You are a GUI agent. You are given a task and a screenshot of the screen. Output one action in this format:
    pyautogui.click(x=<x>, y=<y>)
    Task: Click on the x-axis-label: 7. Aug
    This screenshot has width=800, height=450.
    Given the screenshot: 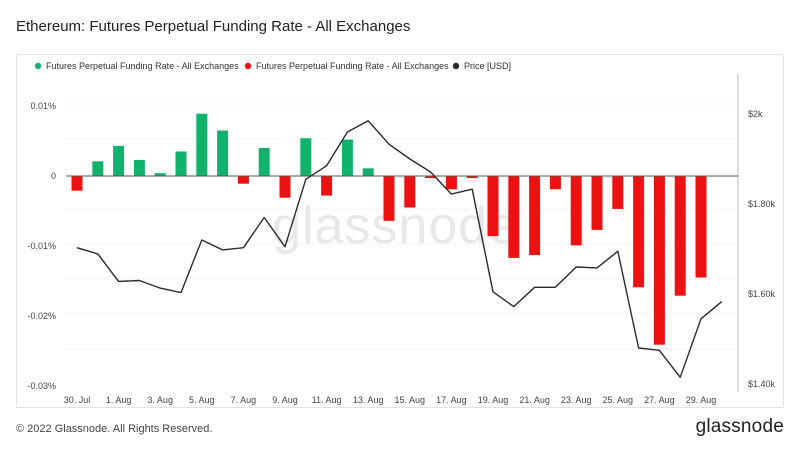 What is the action you would take?
    pyautogui.click(x=244, y=400)
    